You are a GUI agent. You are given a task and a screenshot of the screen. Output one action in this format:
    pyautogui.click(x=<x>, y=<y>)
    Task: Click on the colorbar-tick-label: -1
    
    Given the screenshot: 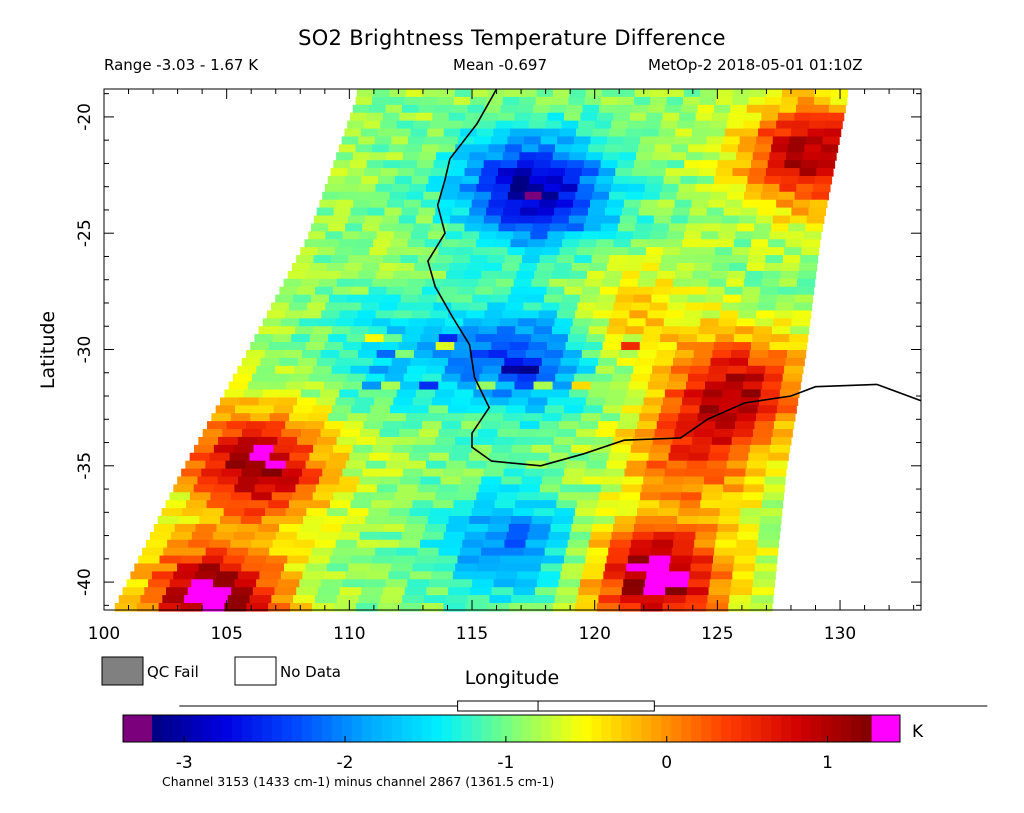 What is the action you would take?
    pyautogui.click(x=505, y=763)
    